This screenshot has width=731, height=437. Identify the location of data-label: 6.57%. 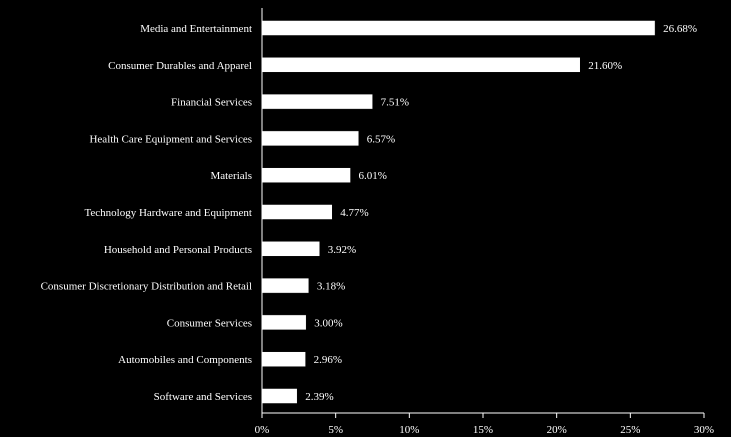
(381, 139).